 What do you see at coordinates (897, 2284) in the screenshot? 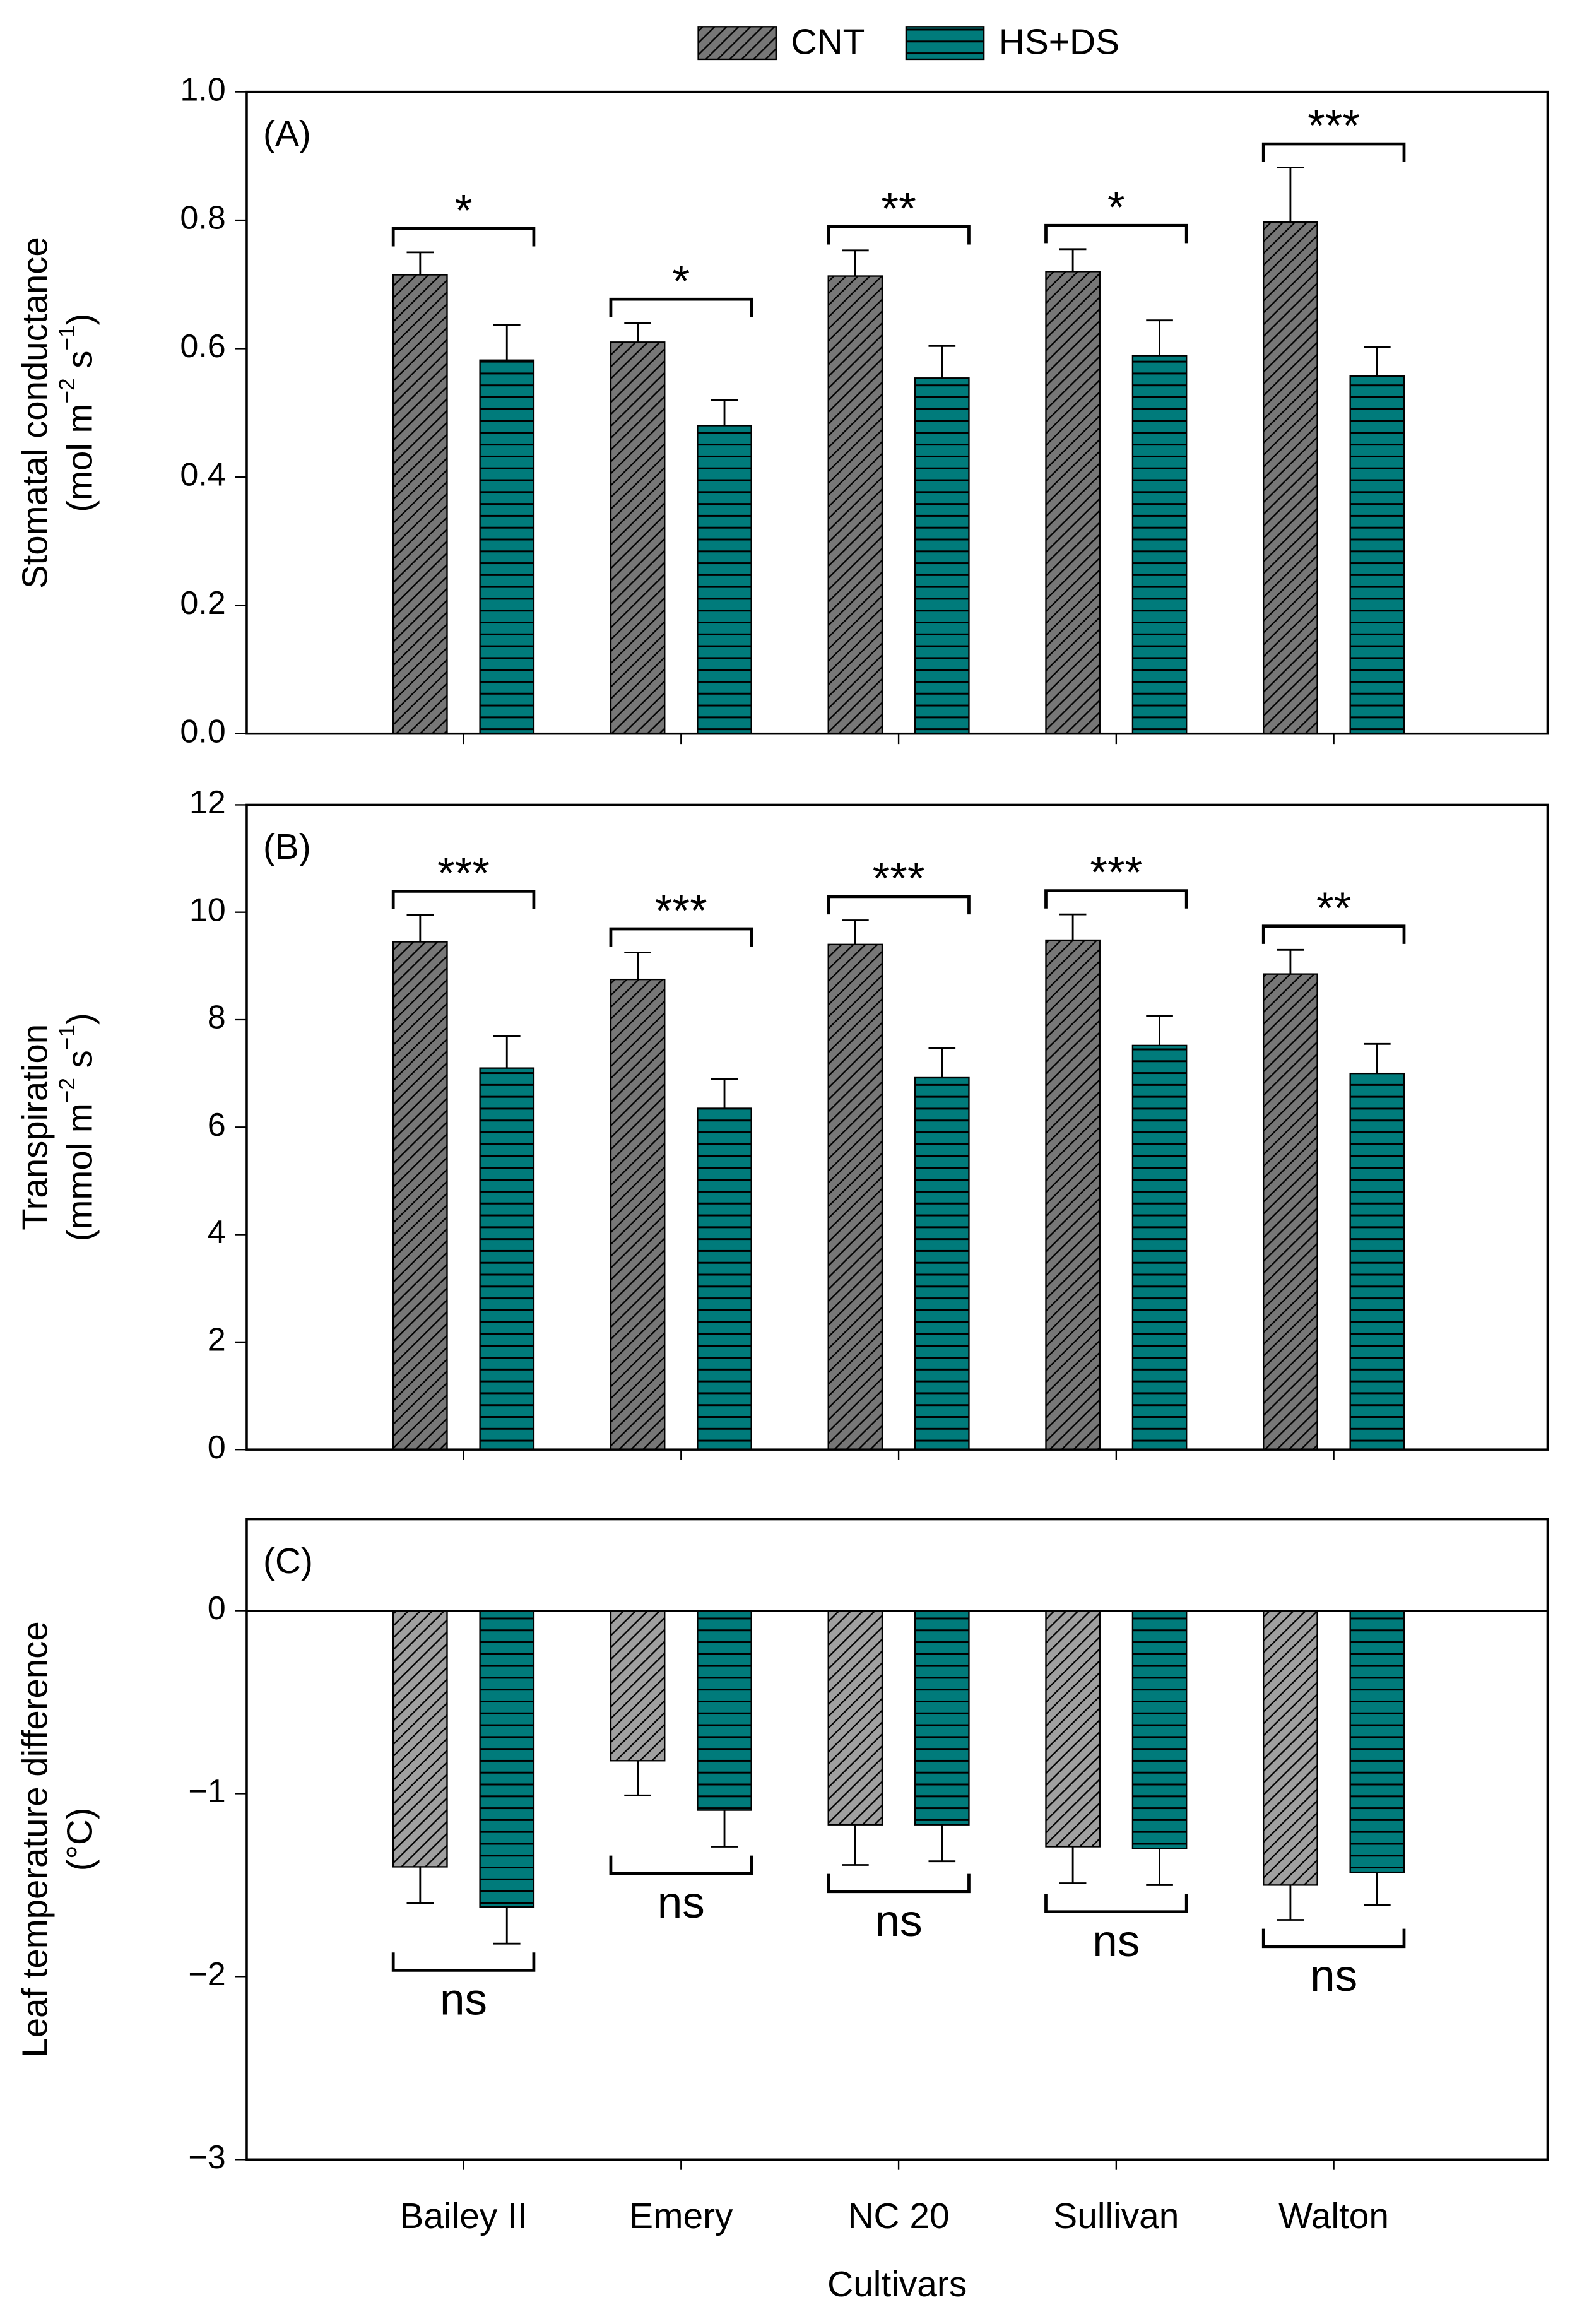
I see `x-axis-label: Cultivars` at bounding box center [897, 2284].